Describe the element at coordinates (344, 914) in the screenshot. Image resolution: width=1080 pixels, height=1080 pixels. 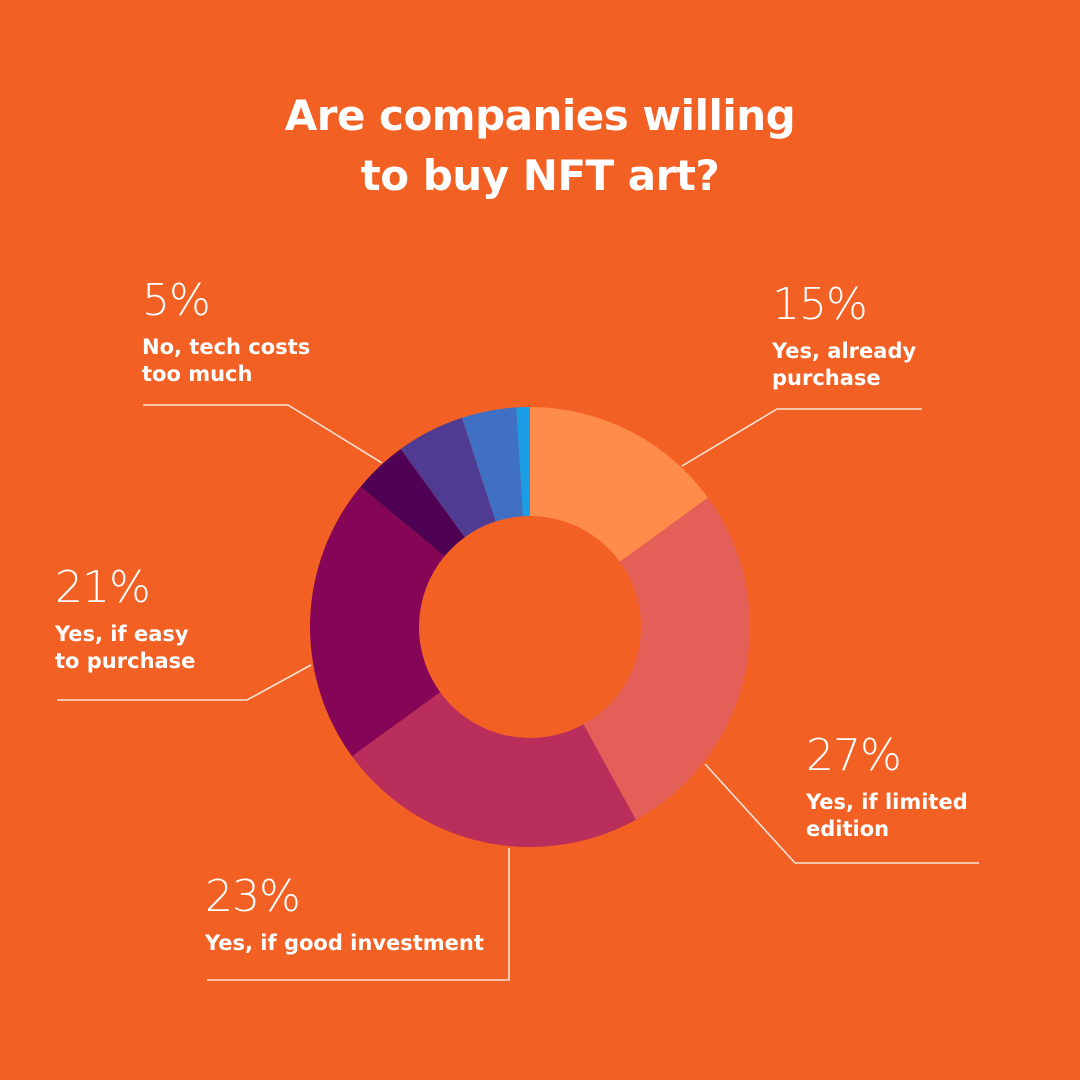
I see `label-good-investment: 23% Yes, if good investment` at that location.